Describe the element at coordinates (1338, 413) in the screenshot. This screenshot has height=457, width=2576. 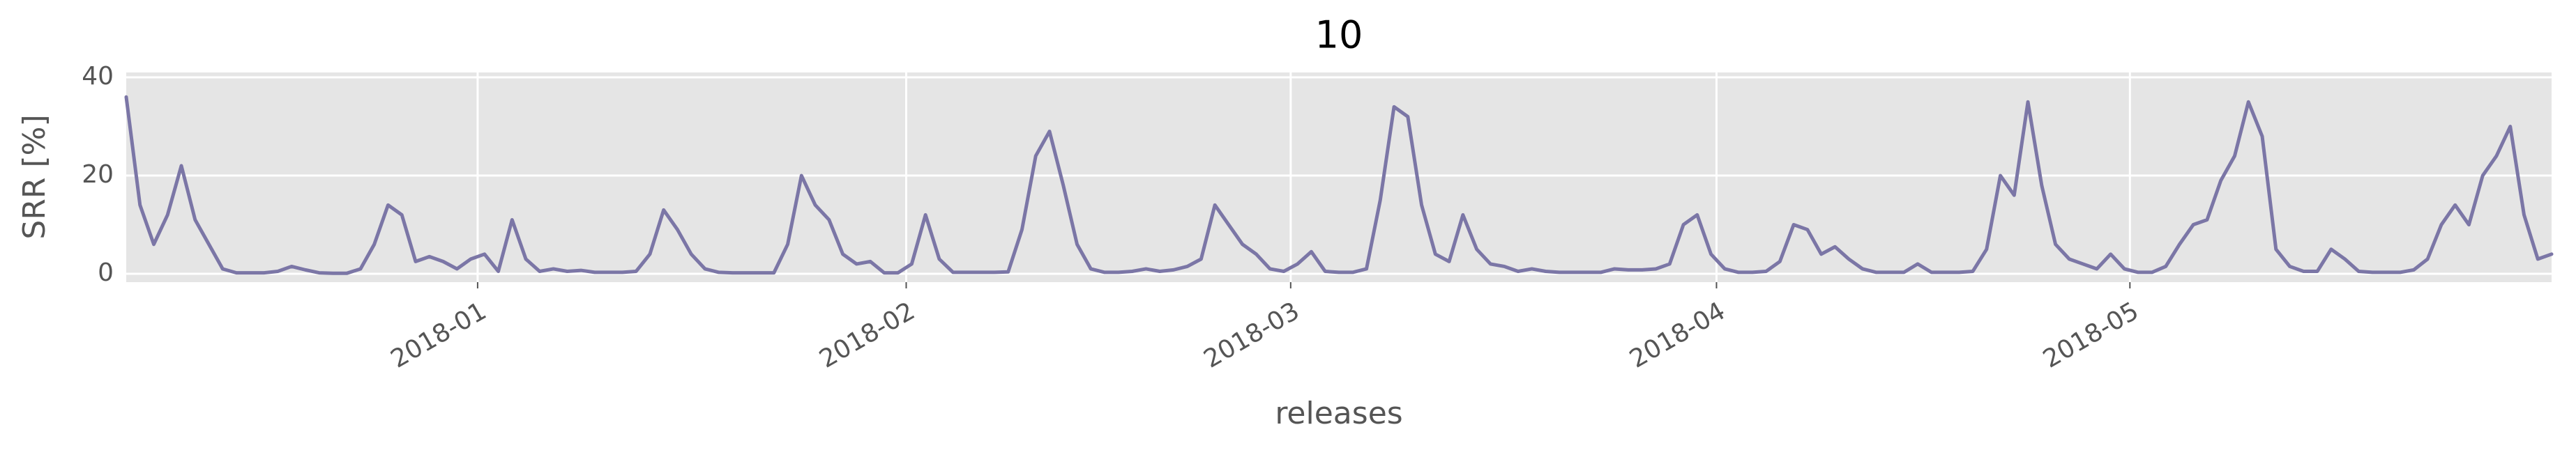
I see `x-axis-label: releases` at that location.